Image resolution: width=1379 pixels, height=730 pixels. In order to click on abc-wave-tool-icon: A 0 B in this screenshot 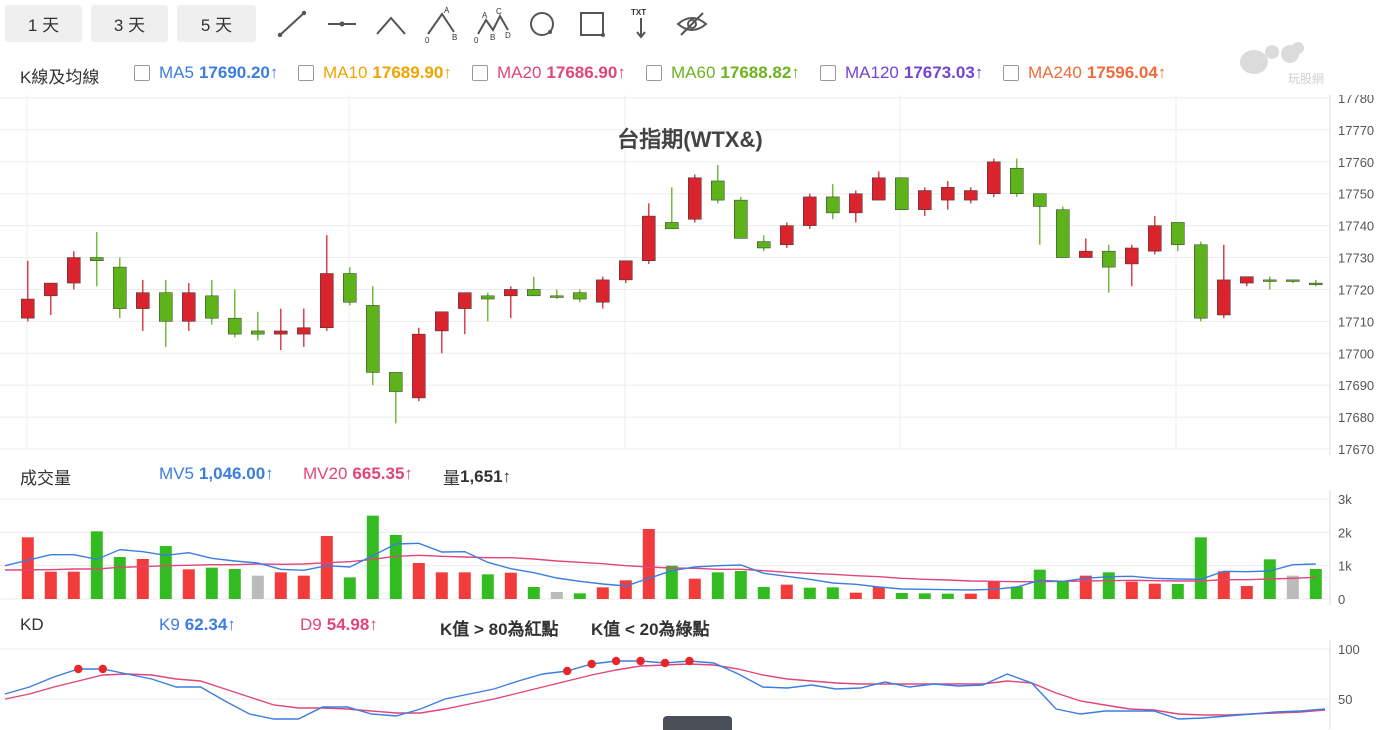, I will do `click(440, 24)`.